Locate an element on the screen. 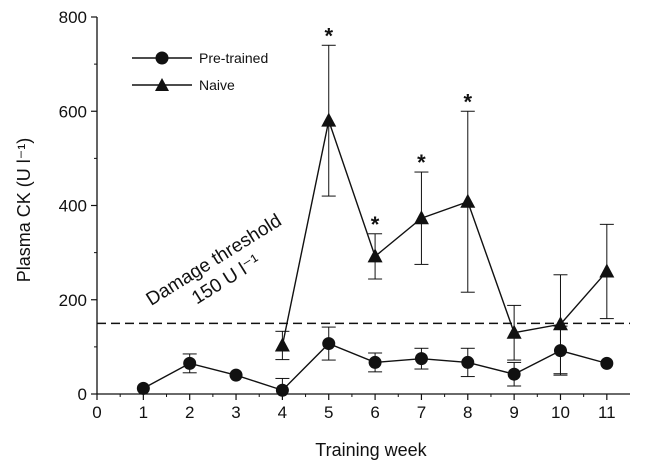 Image resolution: width=645 pixels, height=460 pixels. x-tick-label-10: 10 is located at coordinates (560, 412).